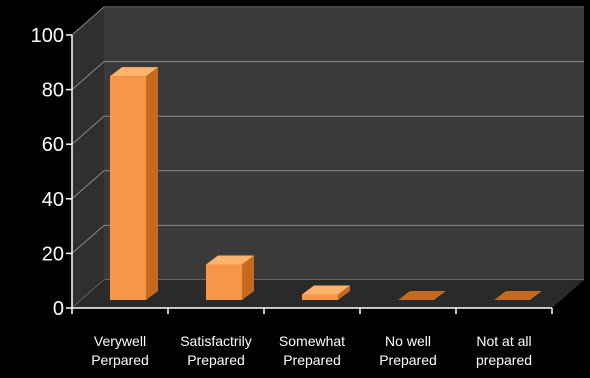  I want to click on x-category-label: Somewhat Prepared, so click(312, 350).